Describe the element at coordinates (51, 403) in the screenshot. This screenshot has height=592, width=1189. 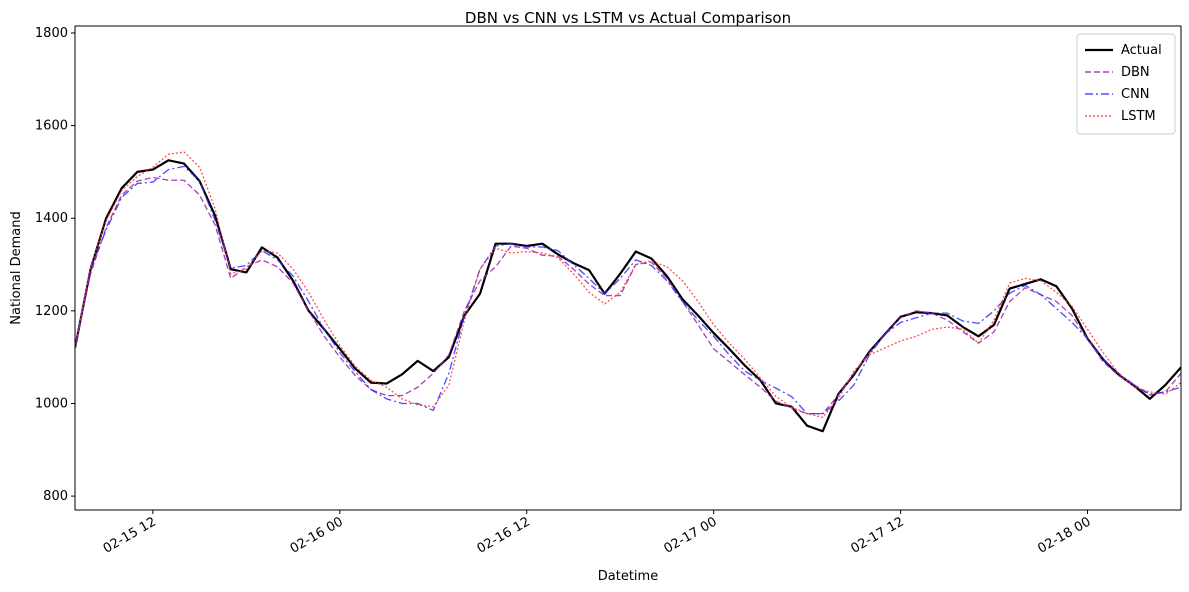
I see `y-tick-label: 1000` at that location.